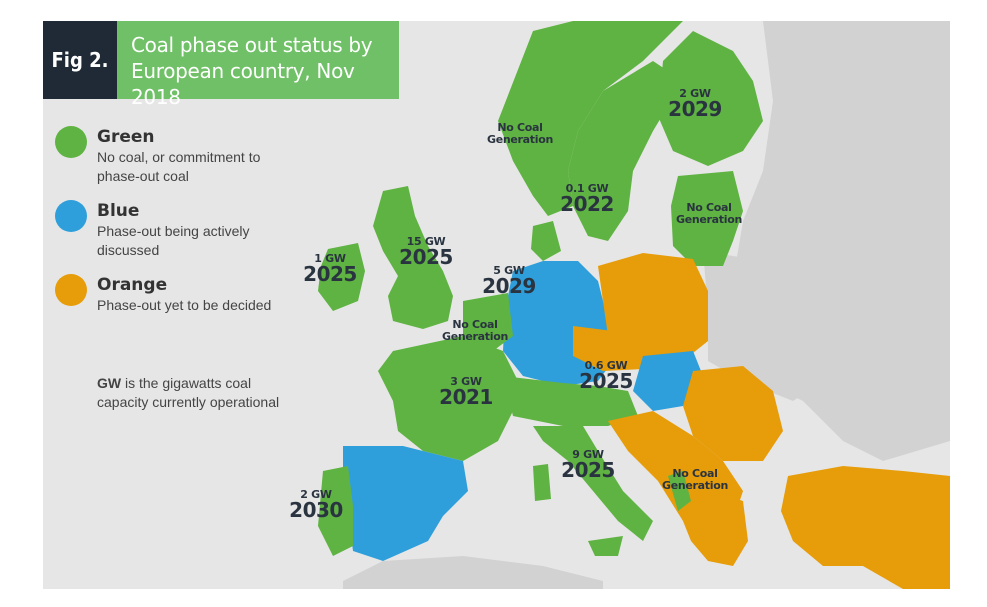  Describe the element at coordinates (173, 240) in the screenshot. I see `legend-desc-blue: Phase-out being actively discussed` at that location.